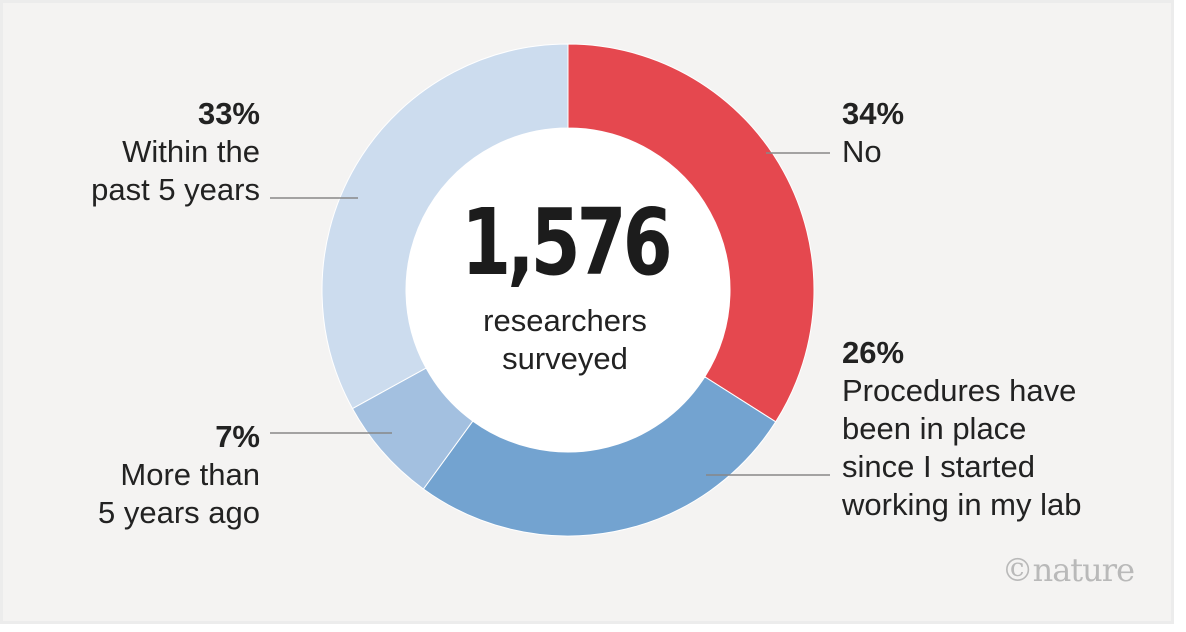 This screenshot has height=632, width=1186. Describe the element at coordinates (873, 133) in the screenshot. I see `slice-label-no: 34% No` at that location.